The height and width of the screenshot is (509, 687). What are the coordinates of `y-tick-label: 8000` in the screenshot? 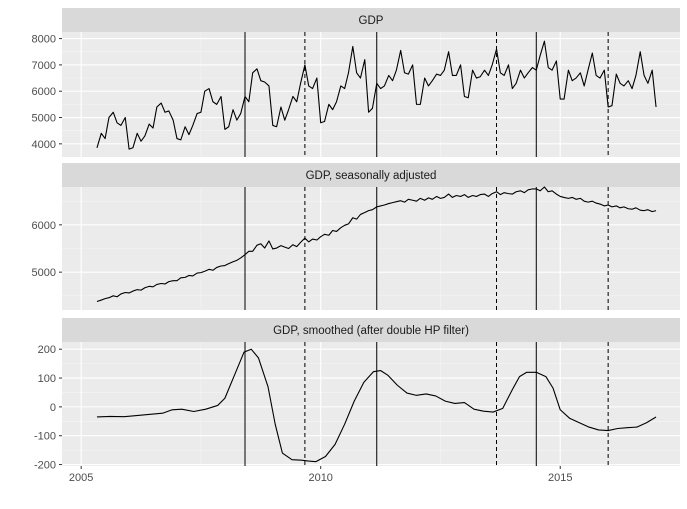 It's located at (44, 40).